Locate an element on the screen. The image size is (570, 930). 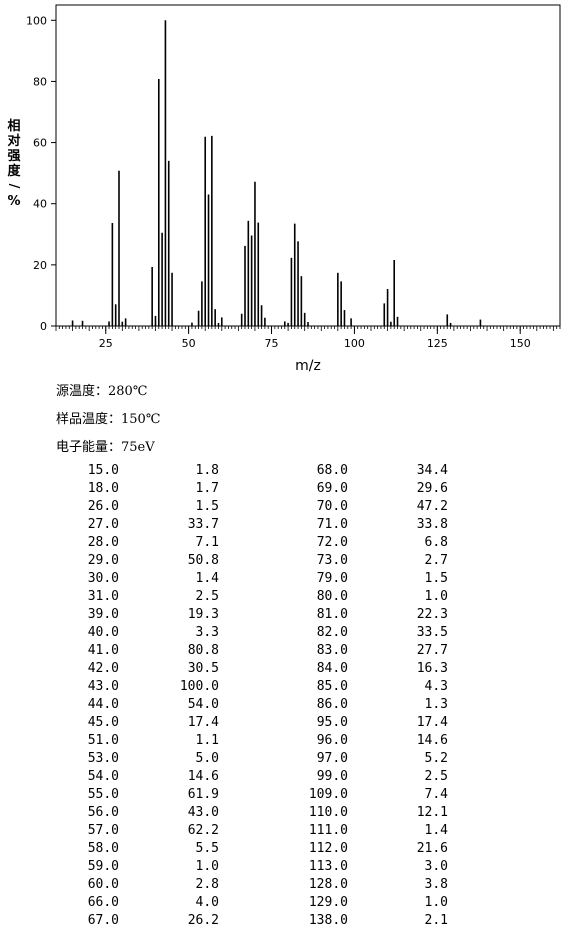
mz-value: 95.0 is located at coordinates (332, 722).